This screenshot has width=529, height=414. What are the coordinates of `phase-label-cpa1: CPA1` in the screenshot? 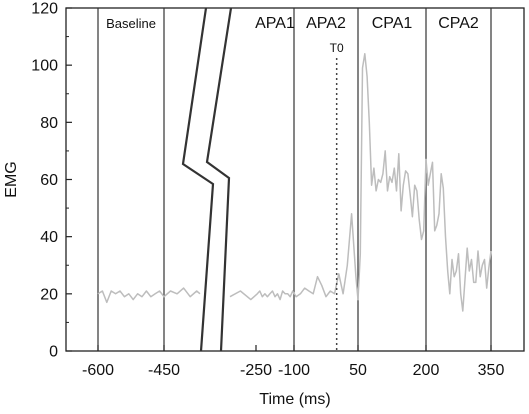 It's located at (392, 23).